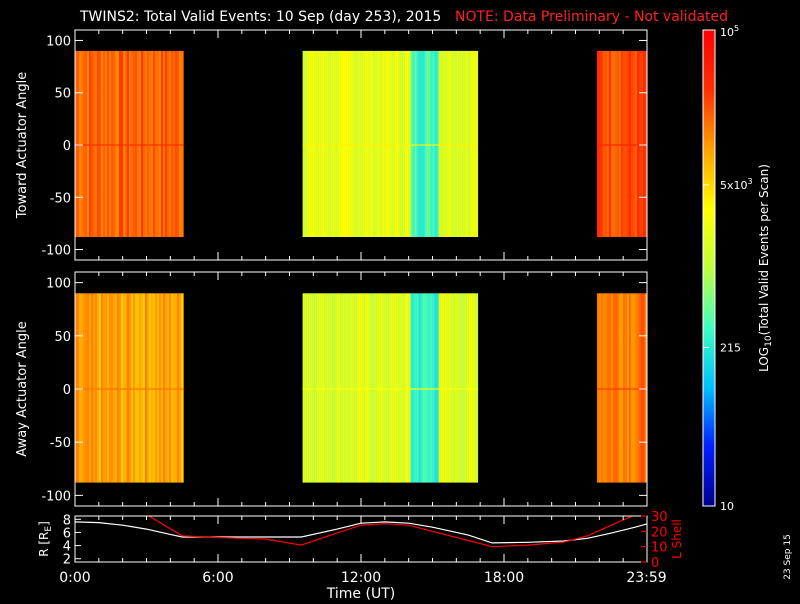 This screenshot has height=604, width=800. Describe the element at coordinates (736, 184) in the screenshot. I see `colorbar-tick-label: 5x103` at that location.